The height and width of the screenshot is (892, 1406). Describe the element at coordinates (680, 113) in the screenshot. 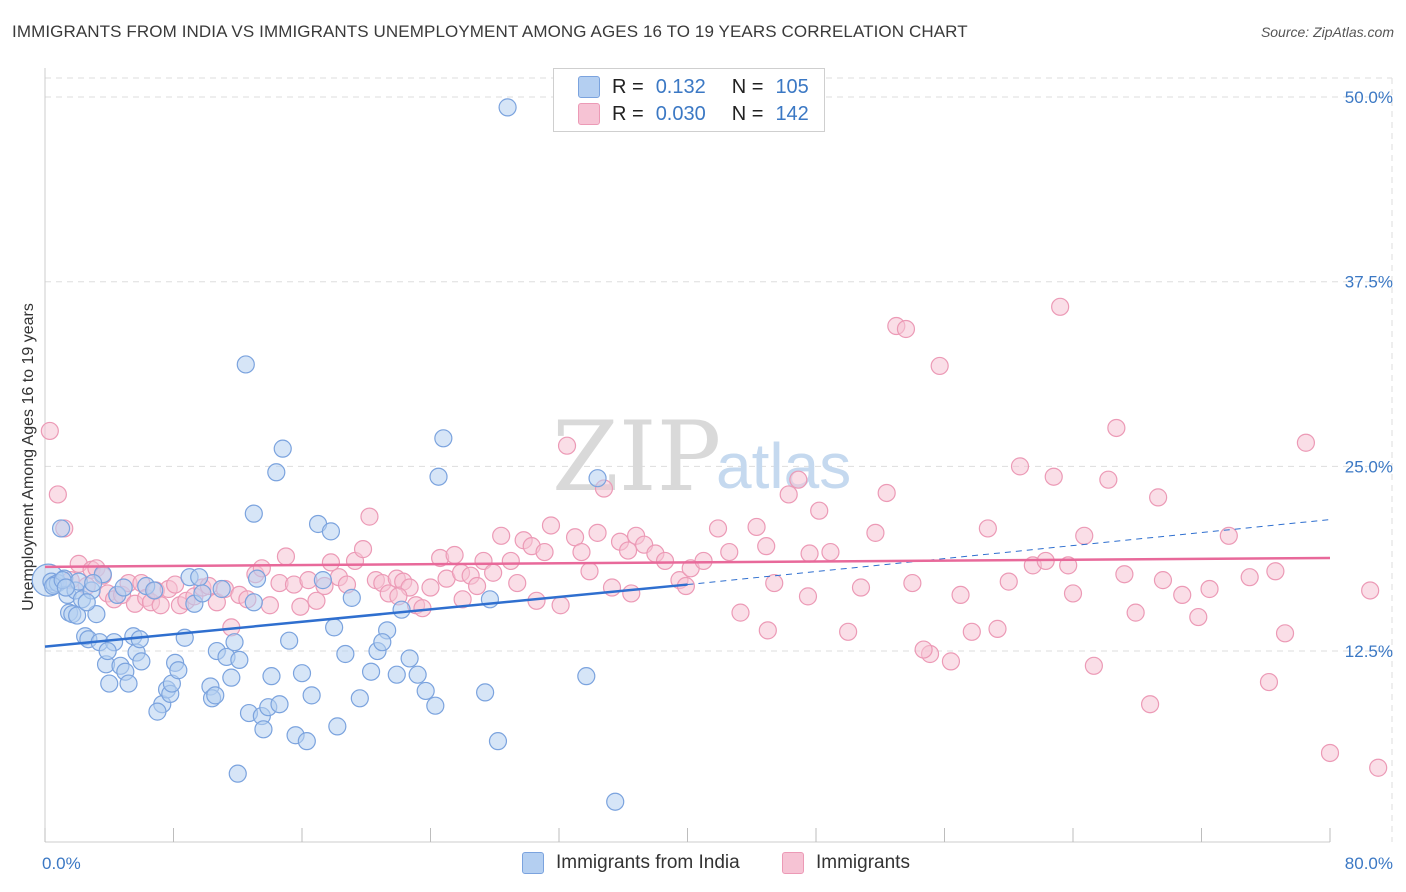

I see `legend-r-value: 0.030` at that location.